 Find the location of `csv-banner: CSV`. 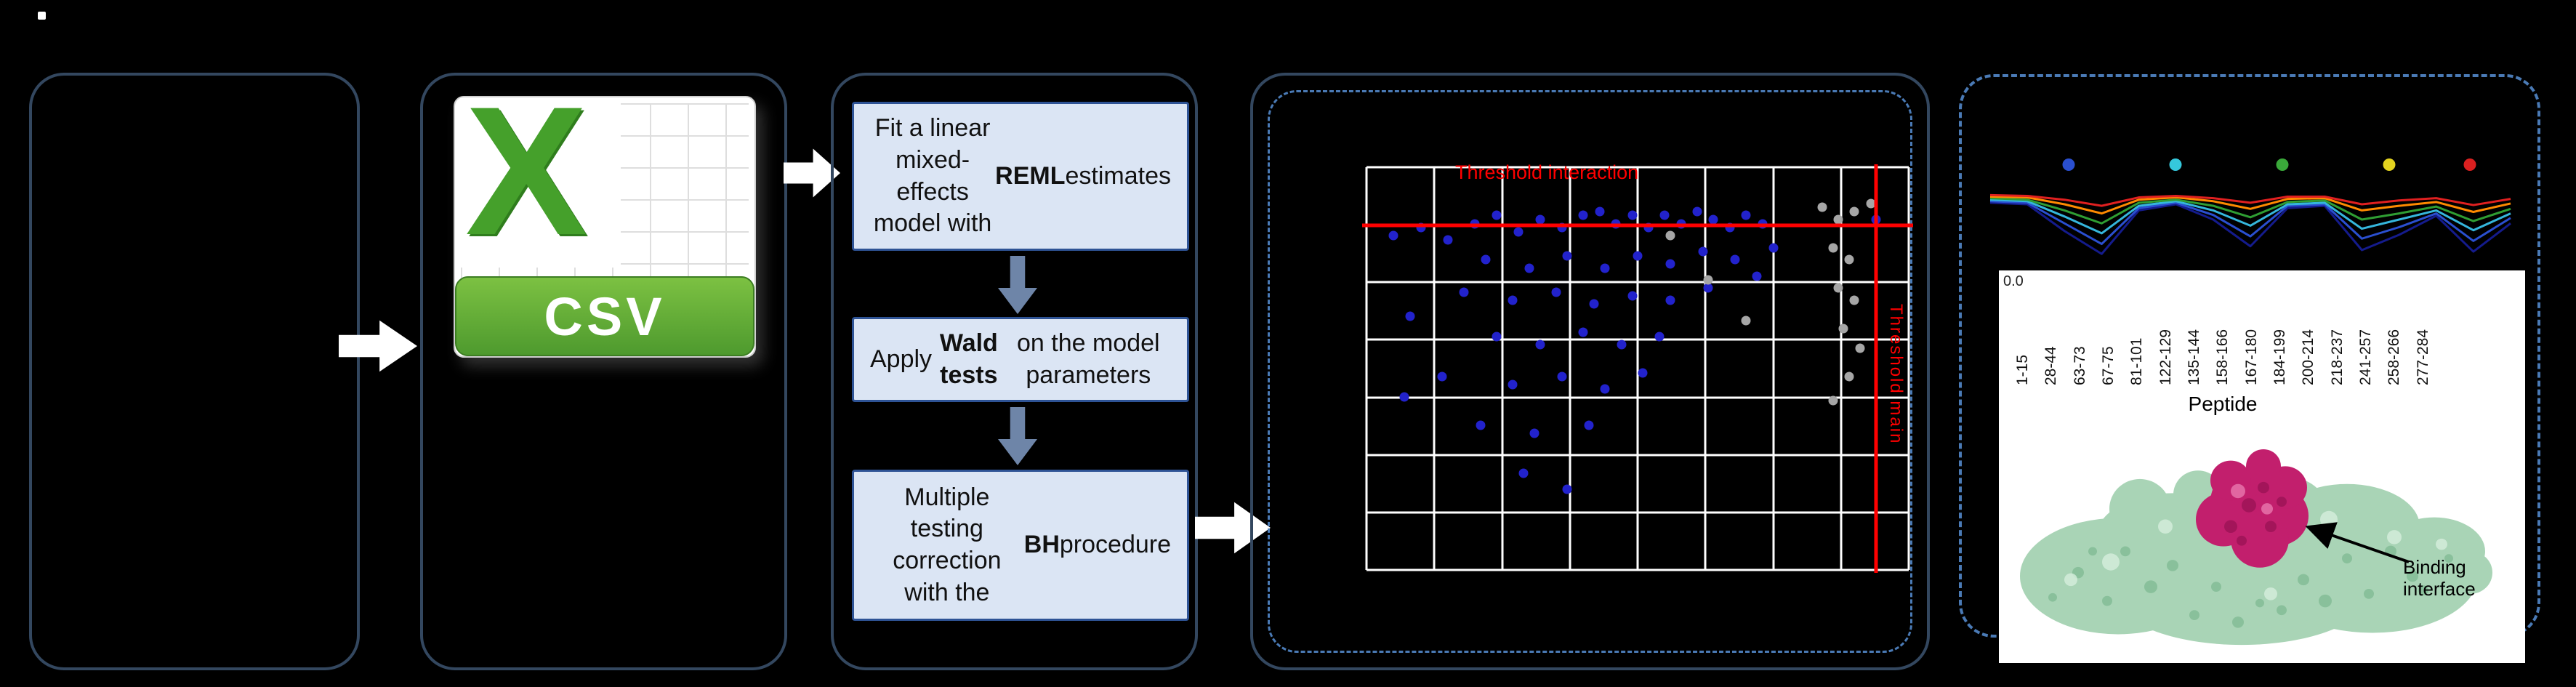

csv-banner: CSV is located at coordinates (604, 316).